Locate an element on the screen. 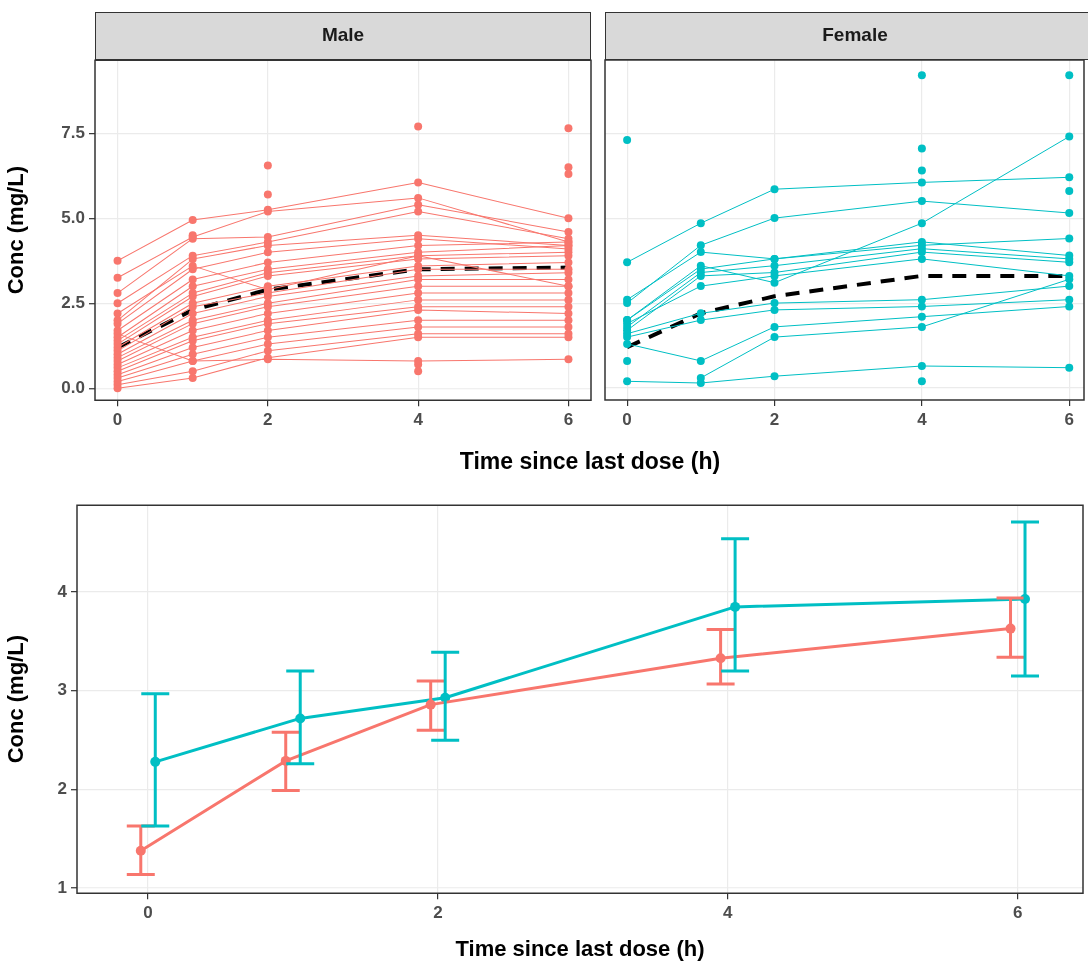 This screenshot has width=1088, height=967. y-tick-label: 7.5 is located at coordinates (73, 132).